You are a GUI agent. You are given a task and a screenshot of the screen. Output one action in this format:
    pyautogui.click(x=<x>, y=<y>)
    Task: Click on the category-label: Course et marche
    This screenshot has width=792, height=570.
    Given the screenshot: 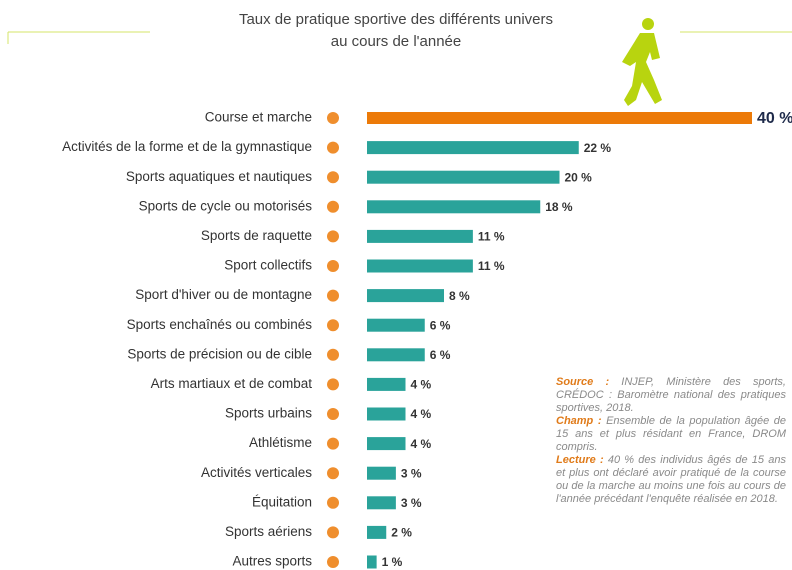 What is the action you would take?
    pyautogui.click(x=258, y=117)
    